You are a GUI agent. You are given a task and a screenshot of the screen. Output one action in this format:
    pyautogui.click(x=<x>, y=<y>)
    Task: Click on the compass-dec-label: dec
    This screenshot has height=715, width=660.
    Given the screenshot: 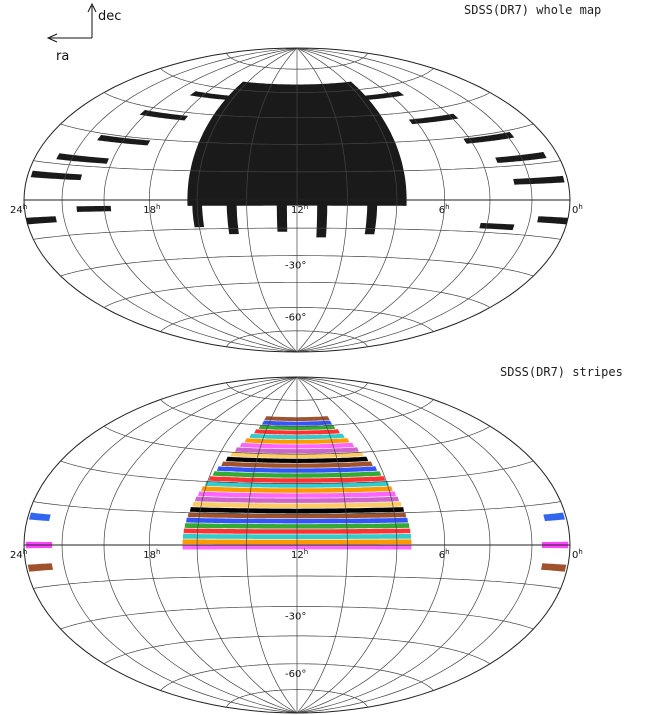 What is the action you would take?
    pyautogui.click(x=109, y=16)
    